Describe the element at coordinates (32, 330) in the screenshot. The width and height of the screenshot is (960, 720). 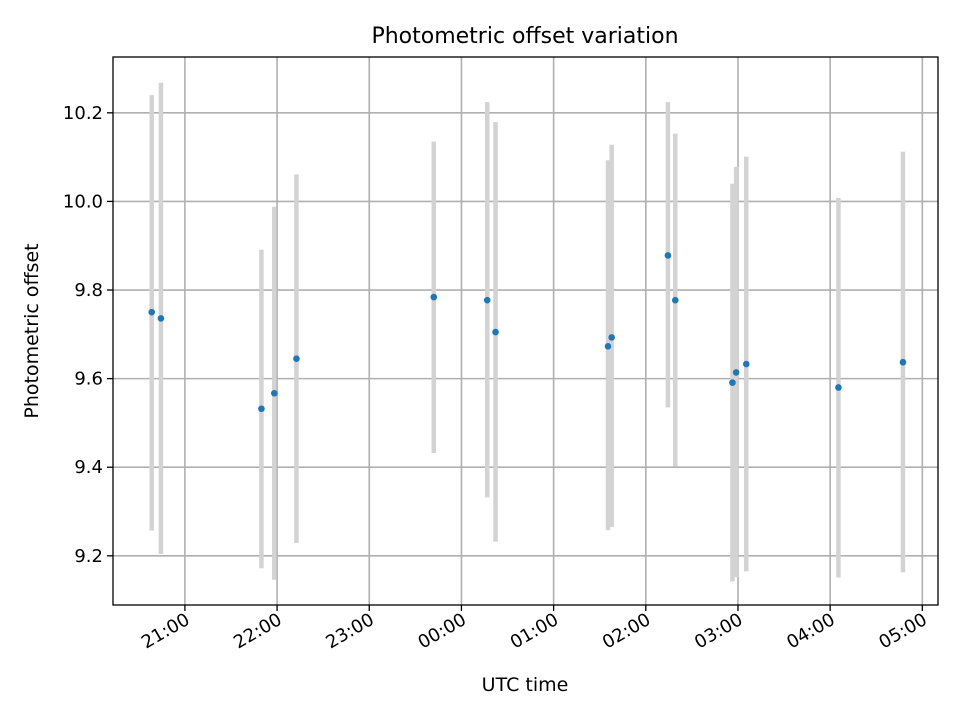
I see `y-axis-label: Photometric offset` at that location.